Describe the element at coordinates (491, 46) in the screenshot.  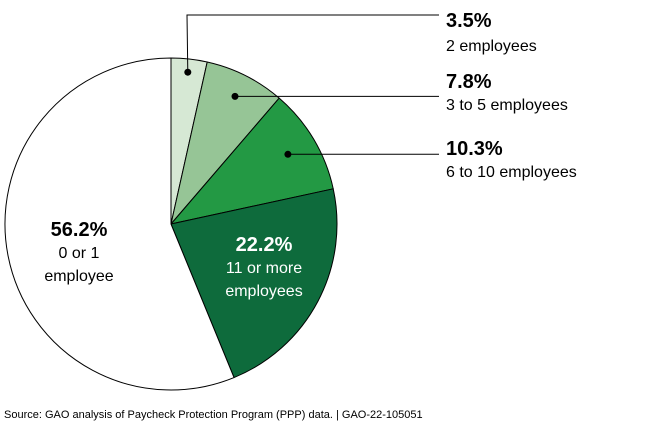
I see `slice-description-label: 2 employees` at that location.